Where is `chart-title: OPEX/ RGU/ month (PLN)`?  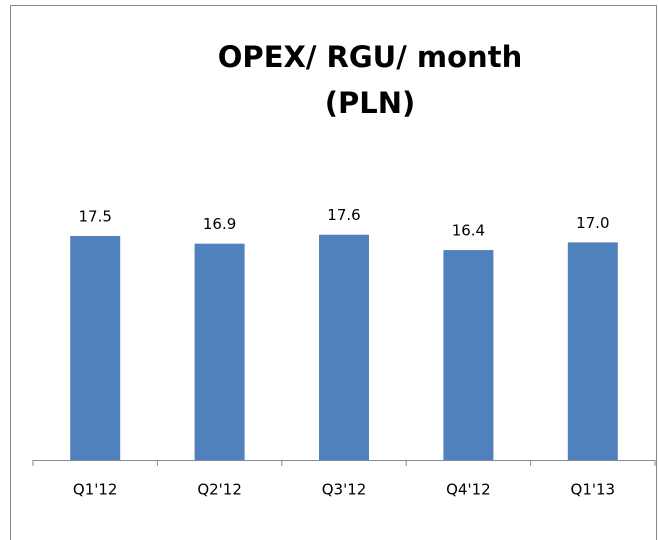 chart-title: OPEX/ RGU/ month (PLN) is located at coordinates (370, 80).